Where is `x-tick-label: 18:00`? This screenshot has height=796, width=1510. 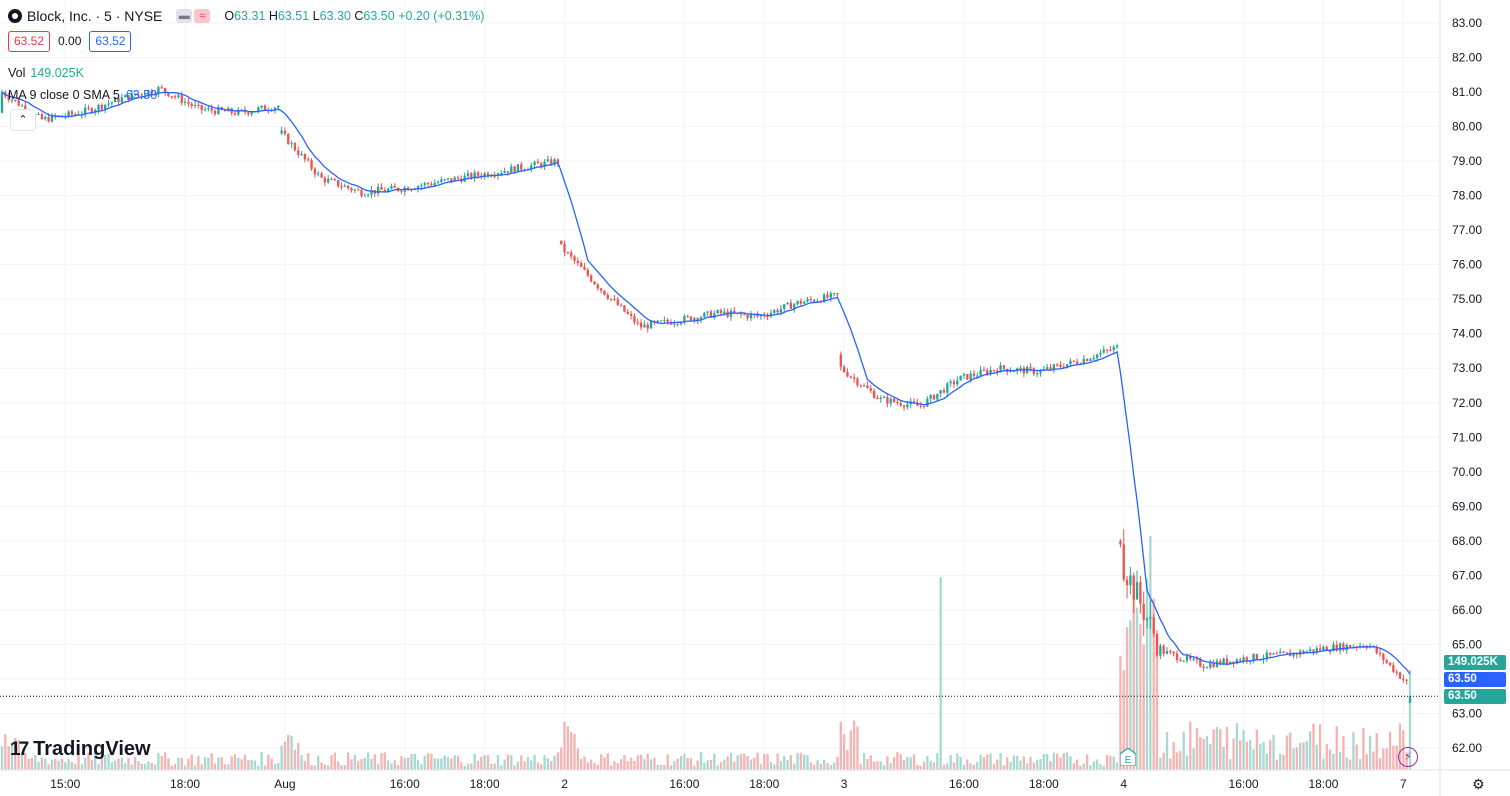 x-tick-label: 18:00 is located at coordinates (485, 784).